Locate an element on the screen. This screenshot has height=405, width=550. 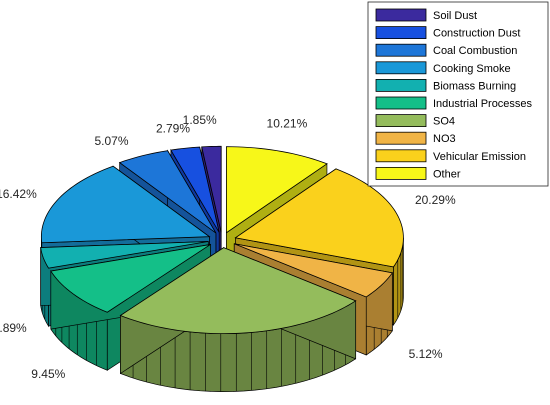
legend-entry: Other is located at coordinates (447, 174).